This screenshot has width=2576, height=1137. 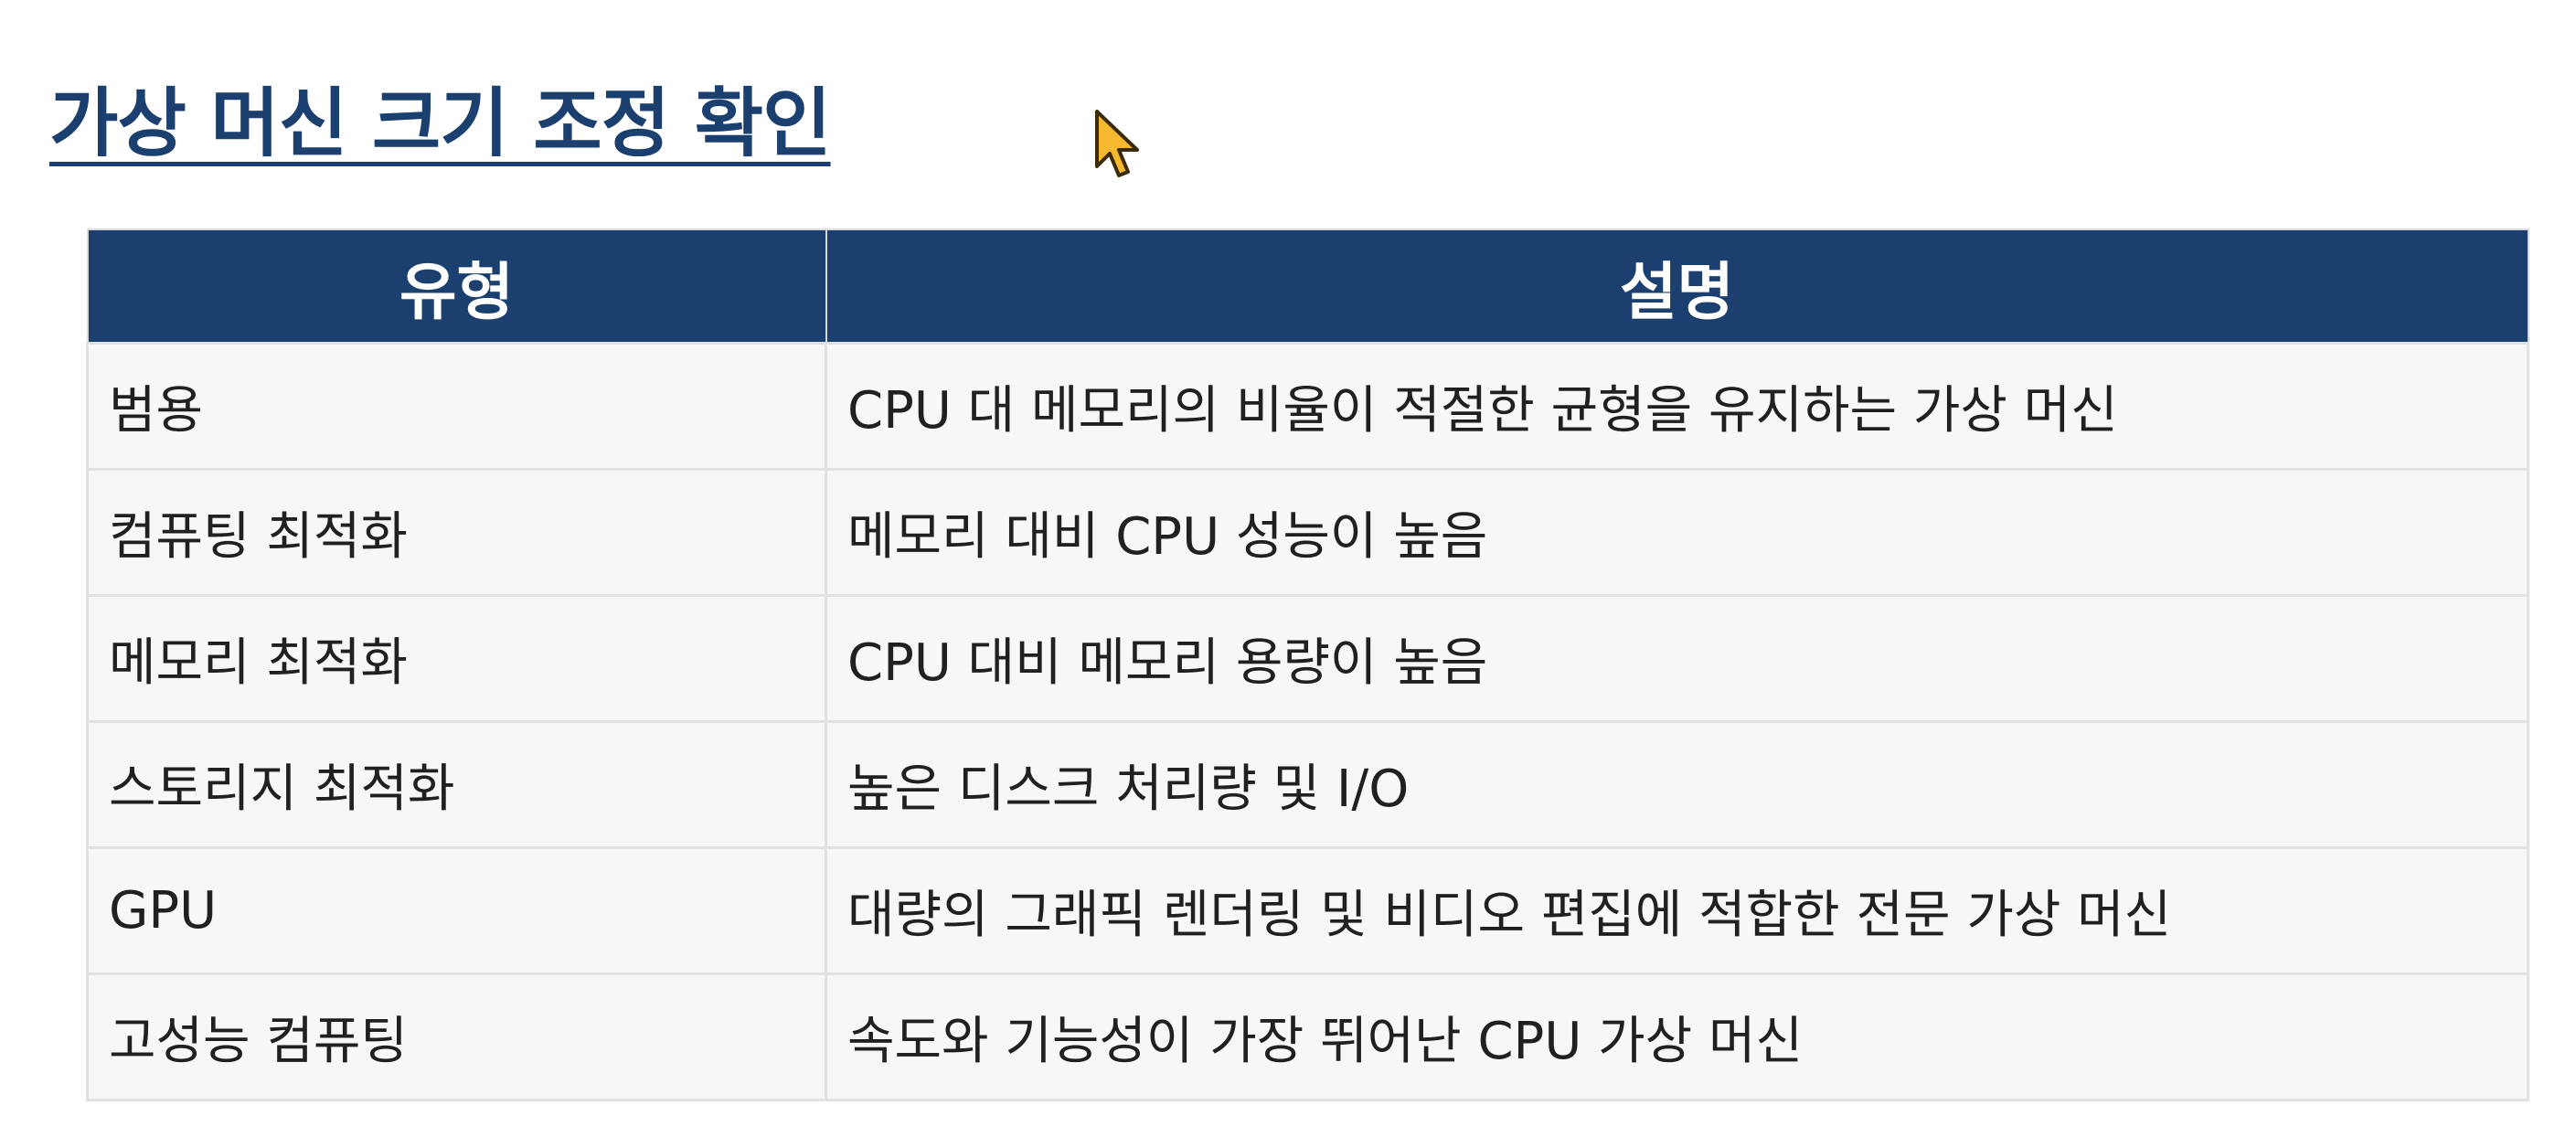 I want to click on table-row: 메모리 최적화 CPU 대비 메모리 용량이 높음, so click(x=1307, y=659).